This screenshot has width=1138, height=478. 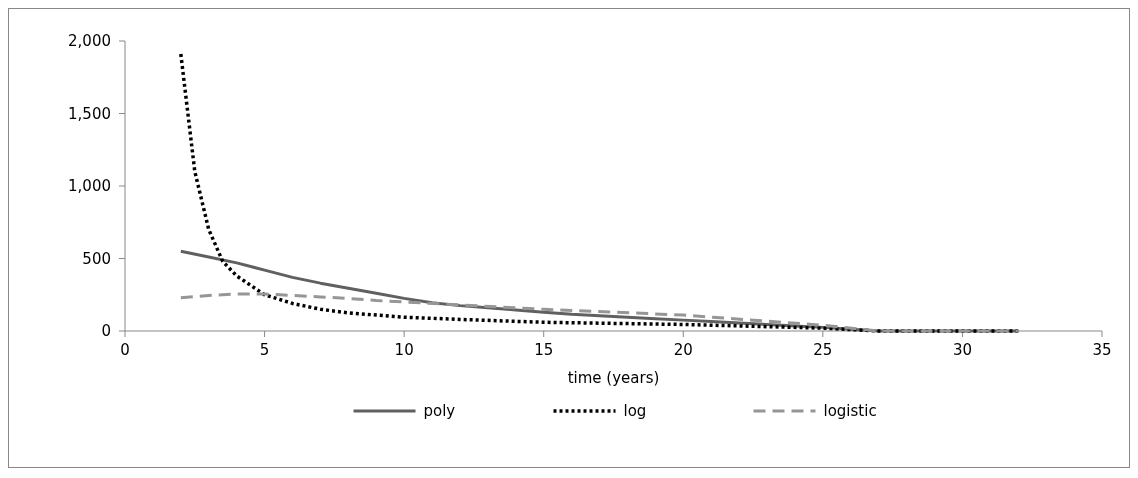 What do you see at coordinates (89, 113) in the screenshot?
I see `y-tick-label: 1,500` at bounding box center [89, 113].